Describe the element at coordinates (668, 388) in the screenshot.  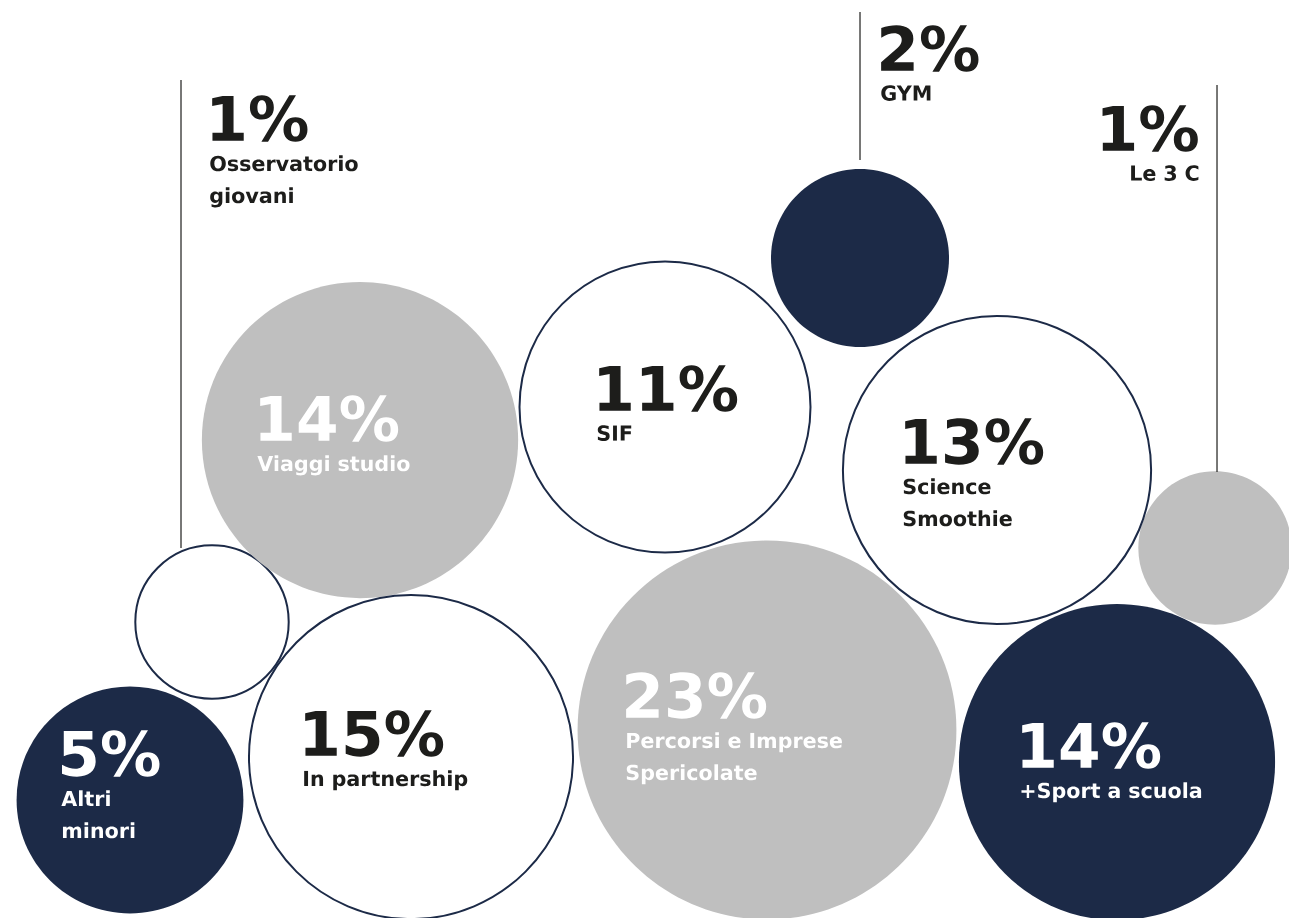
I see `data-label: 11%` at that location.